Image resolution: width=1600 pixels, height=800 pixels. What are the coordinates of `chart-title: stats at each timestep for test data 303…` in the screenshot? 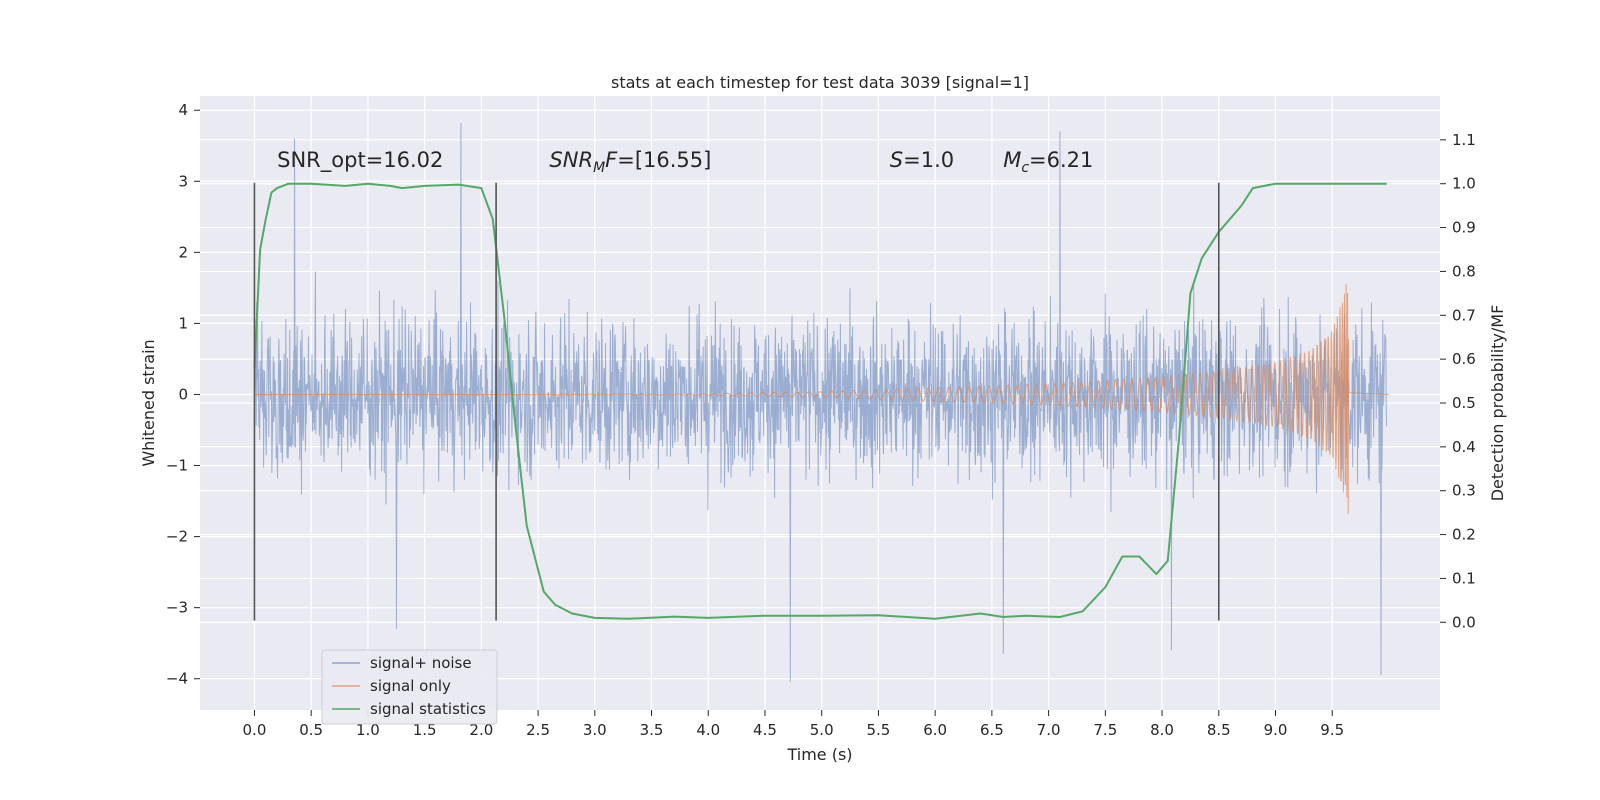 It's located at (820, 82).